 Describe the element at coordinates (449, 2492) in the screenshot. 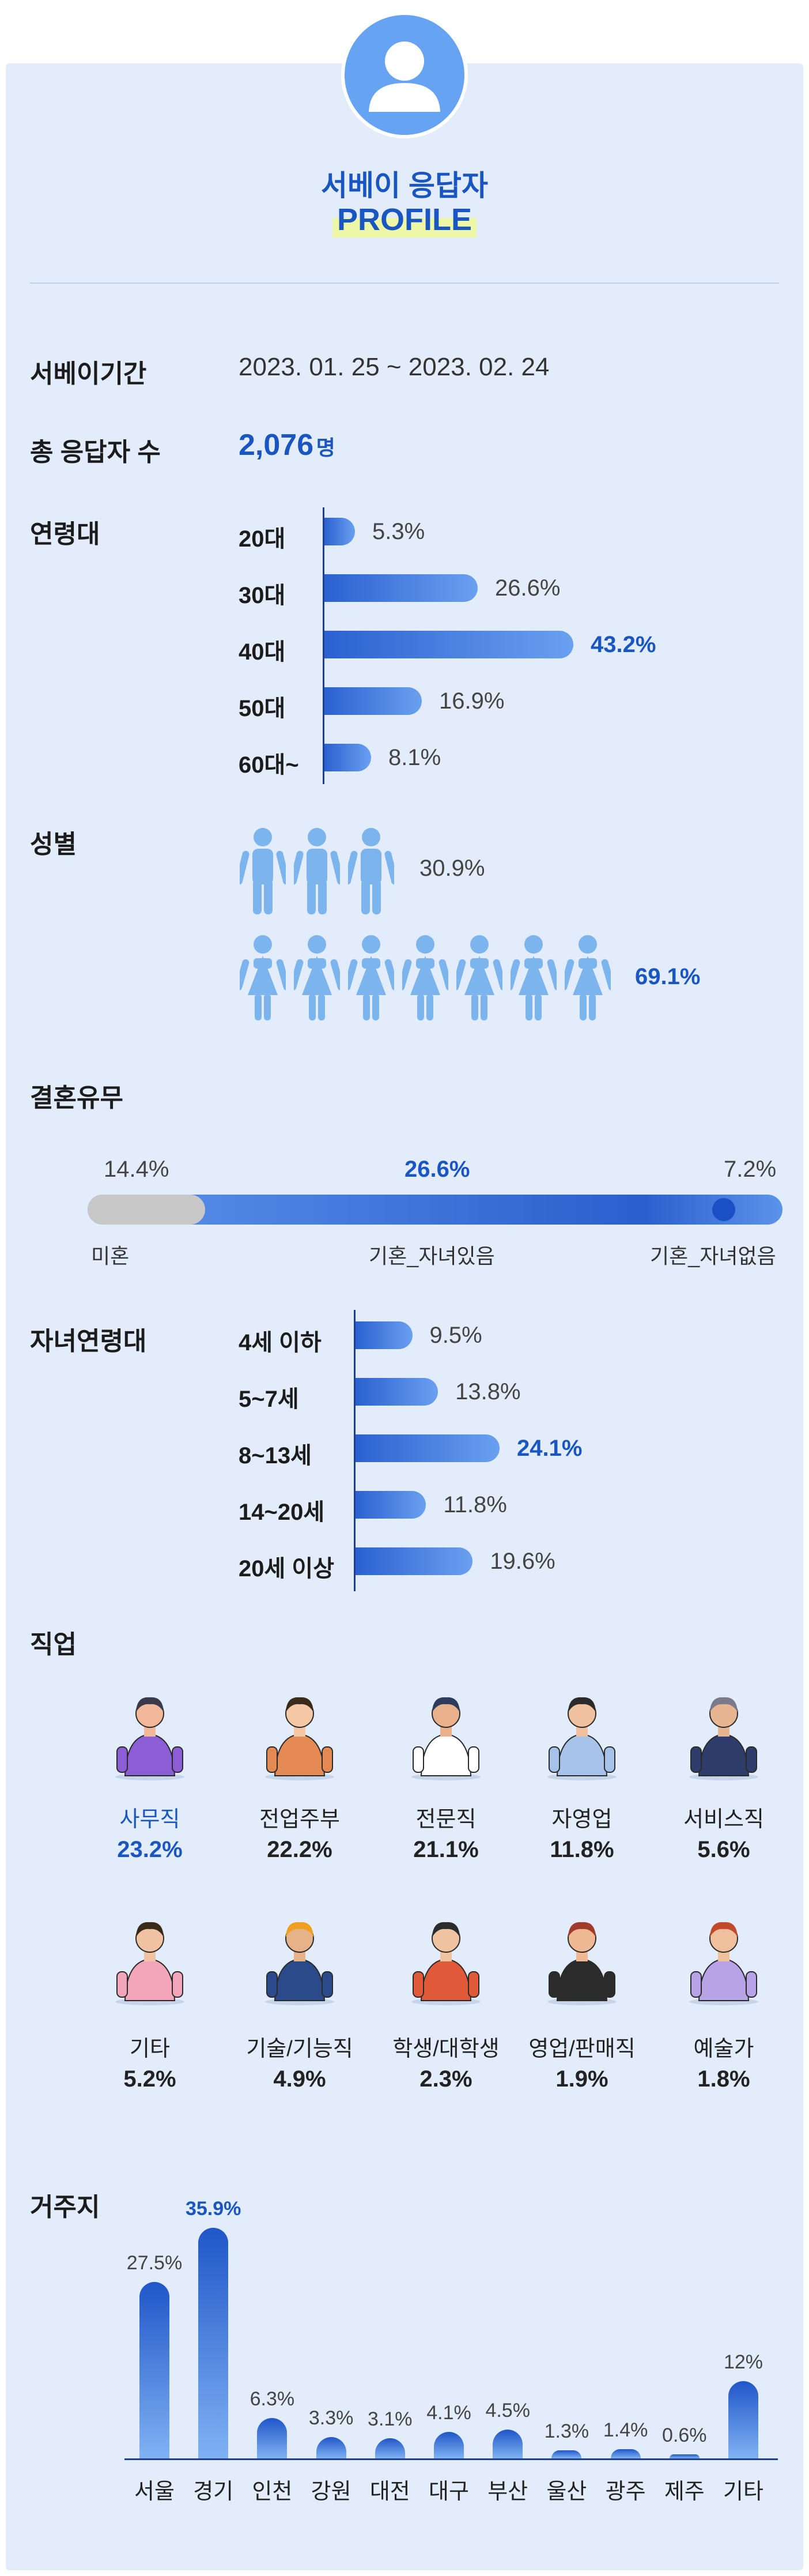

I see `residence-category-label: 대구` at that location.